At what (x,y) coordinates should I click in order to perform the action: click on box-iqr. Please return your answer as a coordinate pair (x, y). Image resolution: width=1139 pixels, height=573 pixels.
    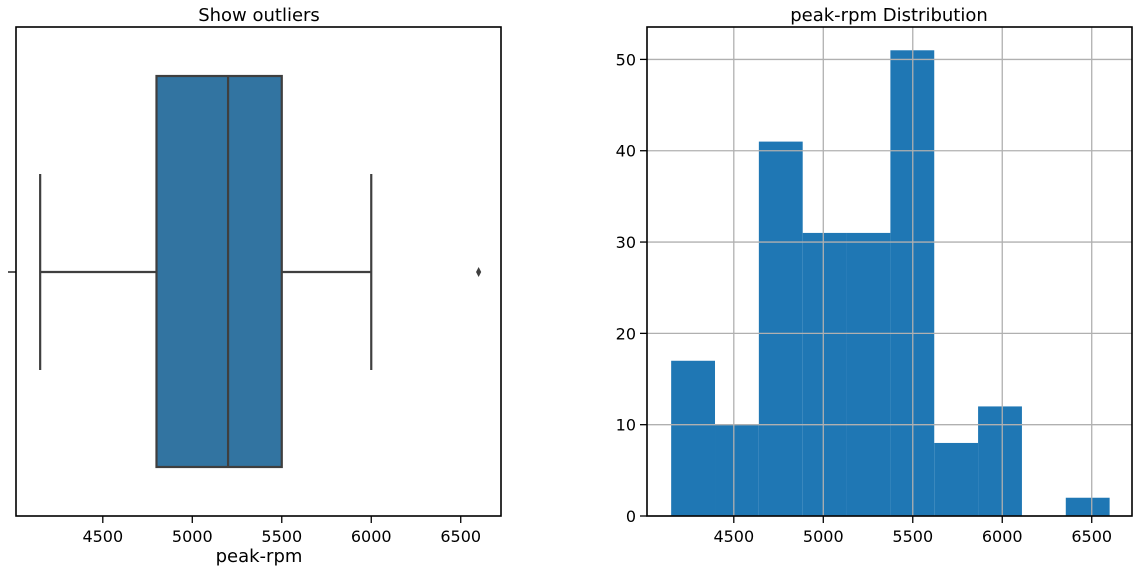
    Looking at the image, I should click on (219, 271).